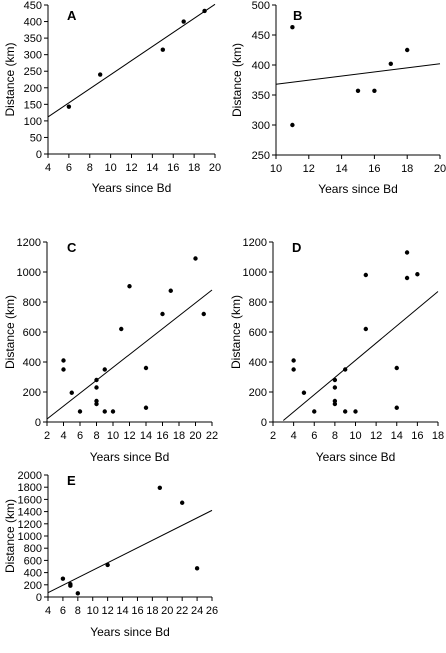 Image resolution: width=446 pixels, height=653 pixels. What do you see at coordinates (358, 80) in the screenshot?
I see `panel-b-plot-area` at bounding box center [358, 80].